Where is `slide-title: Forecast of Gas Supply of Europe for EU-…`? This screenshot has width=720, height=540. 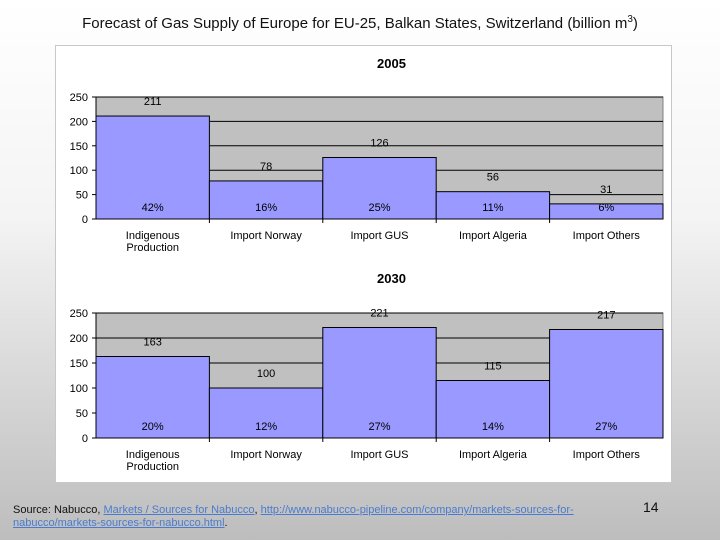 slide-title: Forecast of Gas Supply of Europe for EU-… is located at coordinates (360, 23).